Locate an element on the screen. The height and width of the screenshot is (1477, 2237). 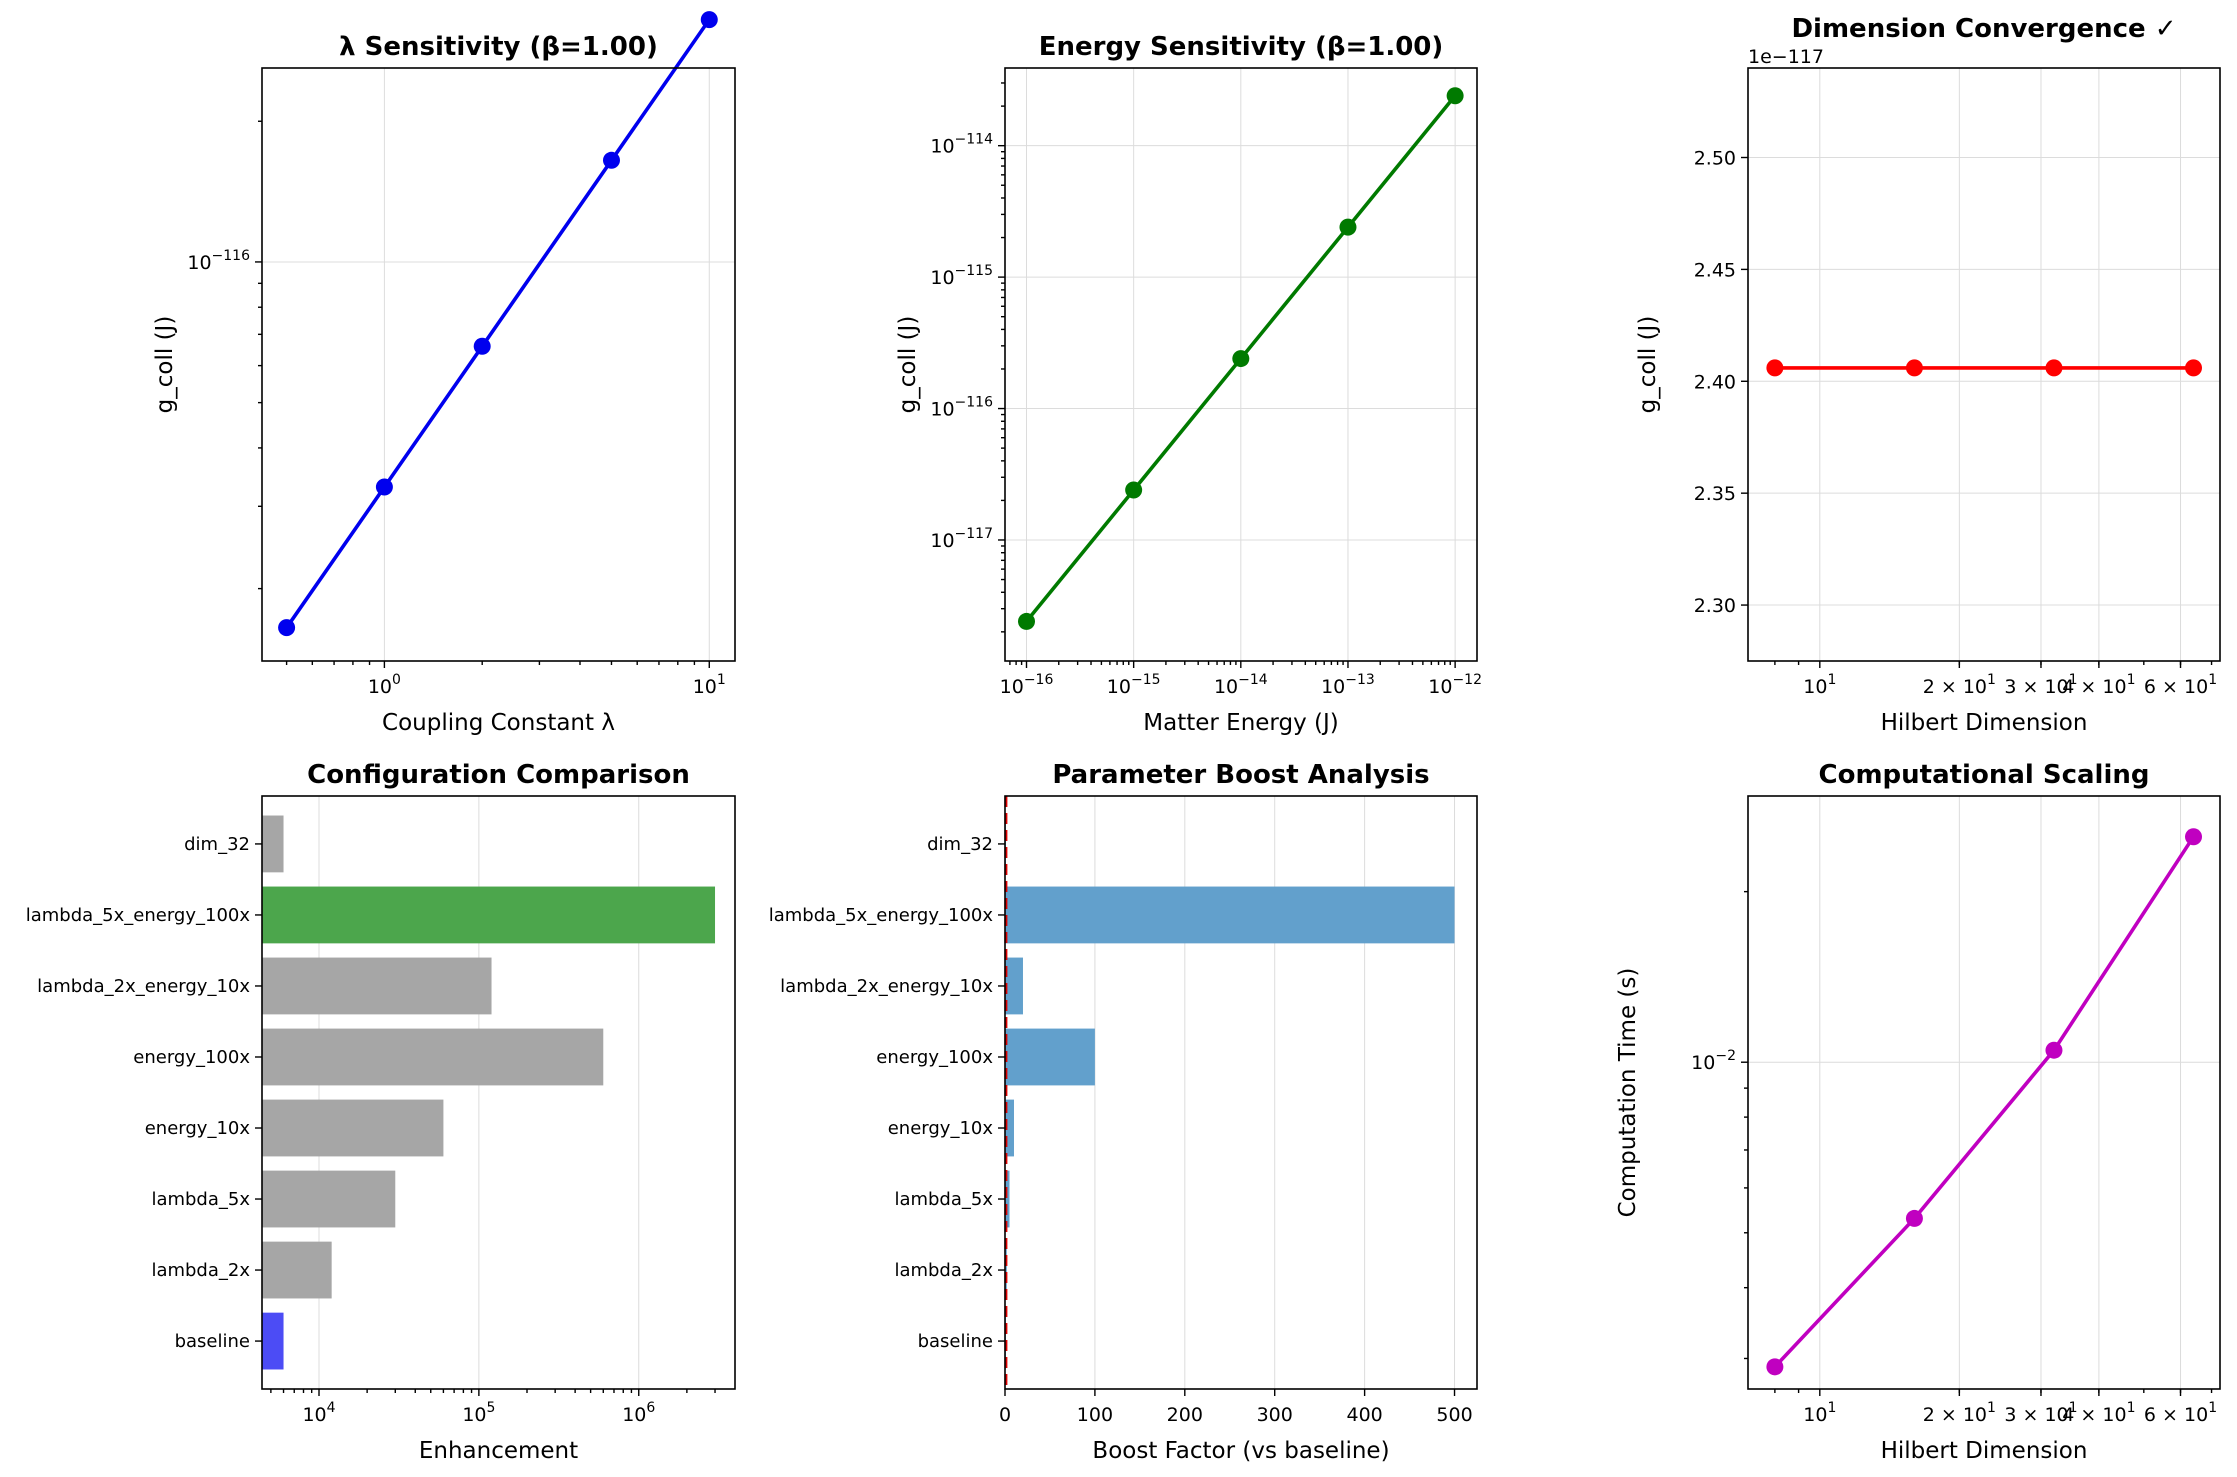
chart-title: Configuration Comparison is located at coordinates (498, 775).